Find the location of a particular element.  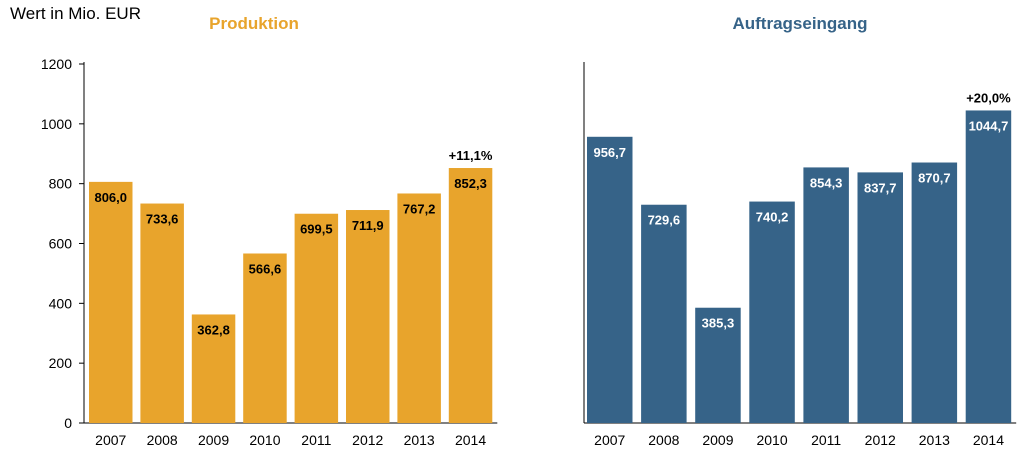

y-tick-label: 1200 is located at coordinates (56, 64).